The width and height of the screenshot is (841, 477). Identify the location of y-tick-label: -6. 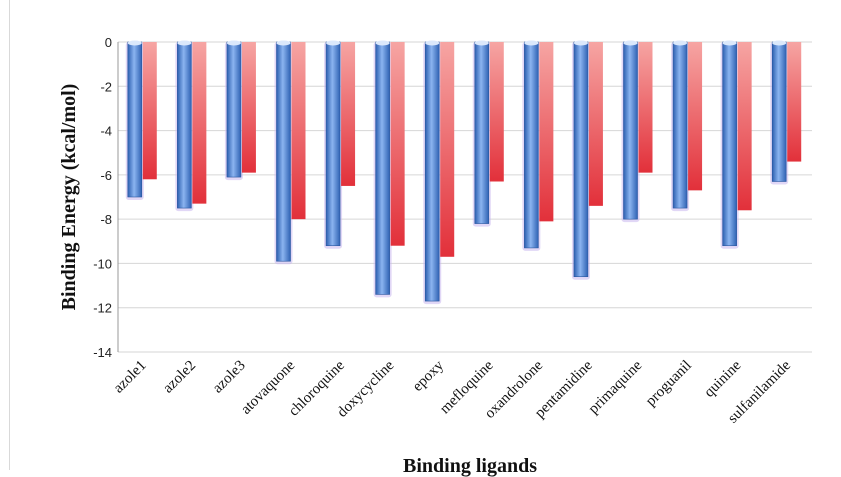
(106, 175).